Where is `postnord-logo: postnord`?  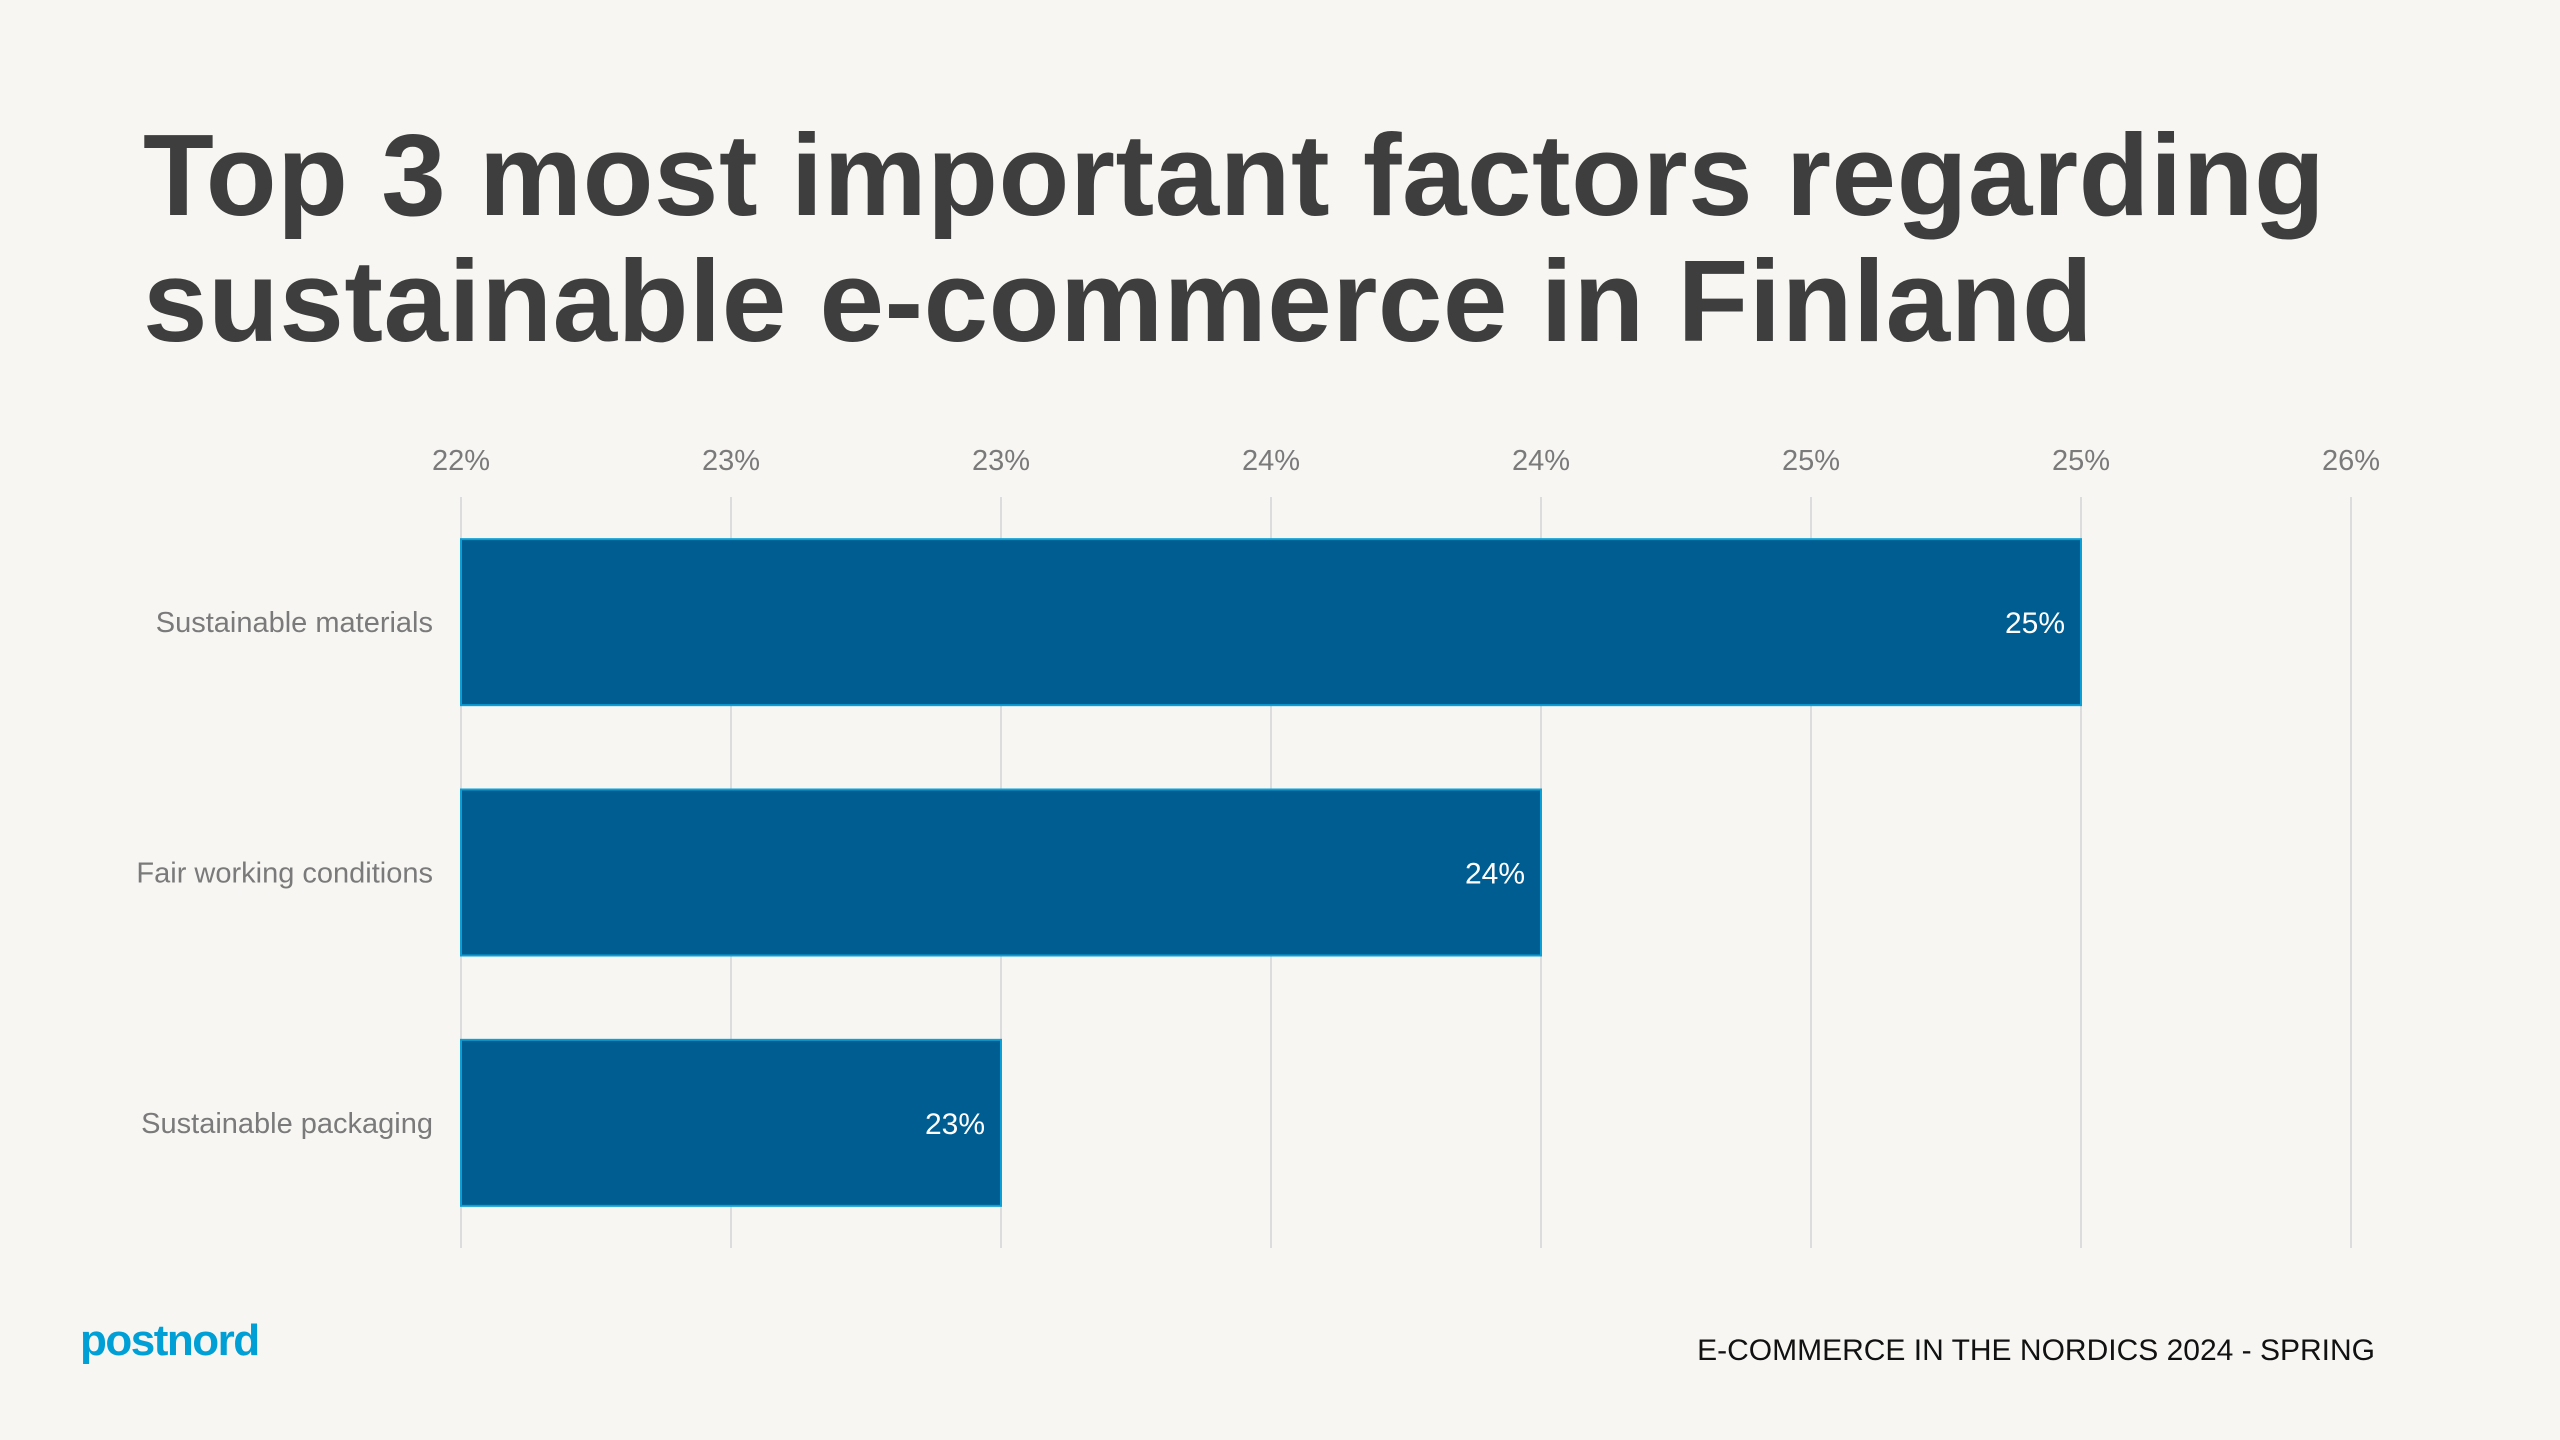 postnord-logo: postnord is located at coordinates (170, 1340).